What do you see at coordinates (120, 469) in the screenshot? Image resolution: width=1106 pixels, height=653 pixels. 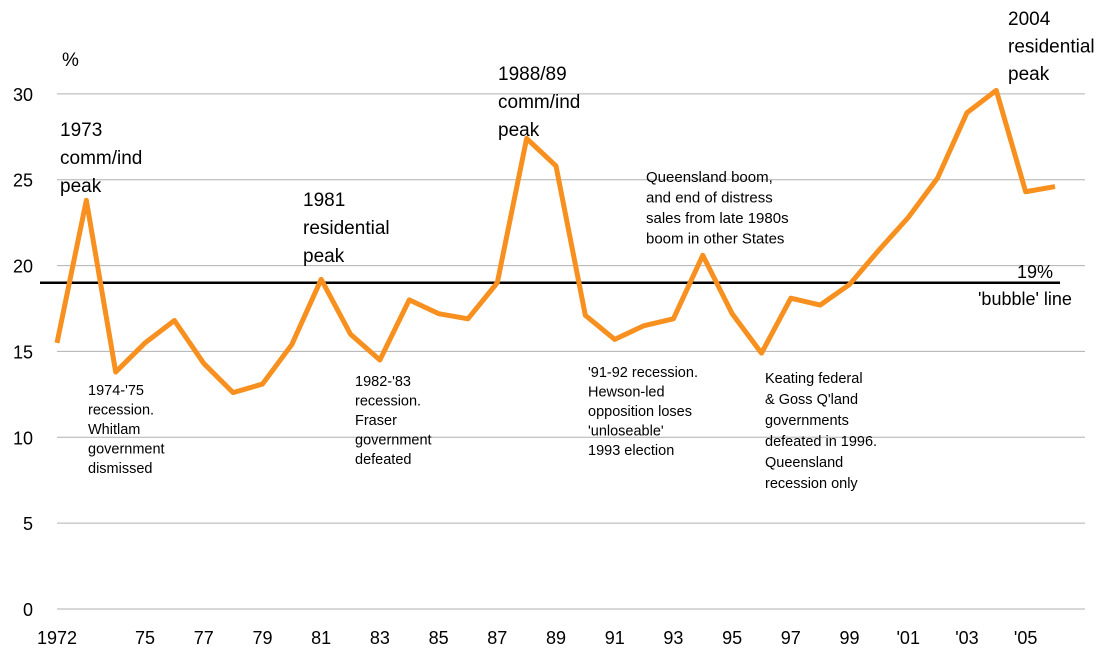 I see `annotation-line: dismissed` at bounding box center [120, 469].